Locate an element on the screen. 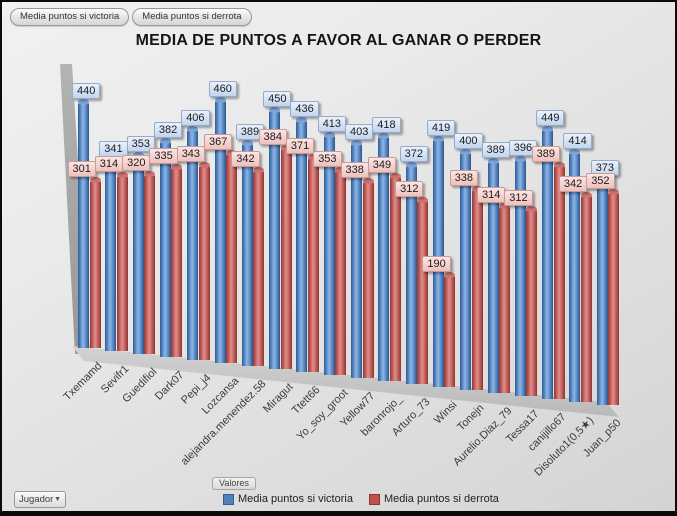  legend-swatch-victoria-icon is located at coordinates (228, 499).